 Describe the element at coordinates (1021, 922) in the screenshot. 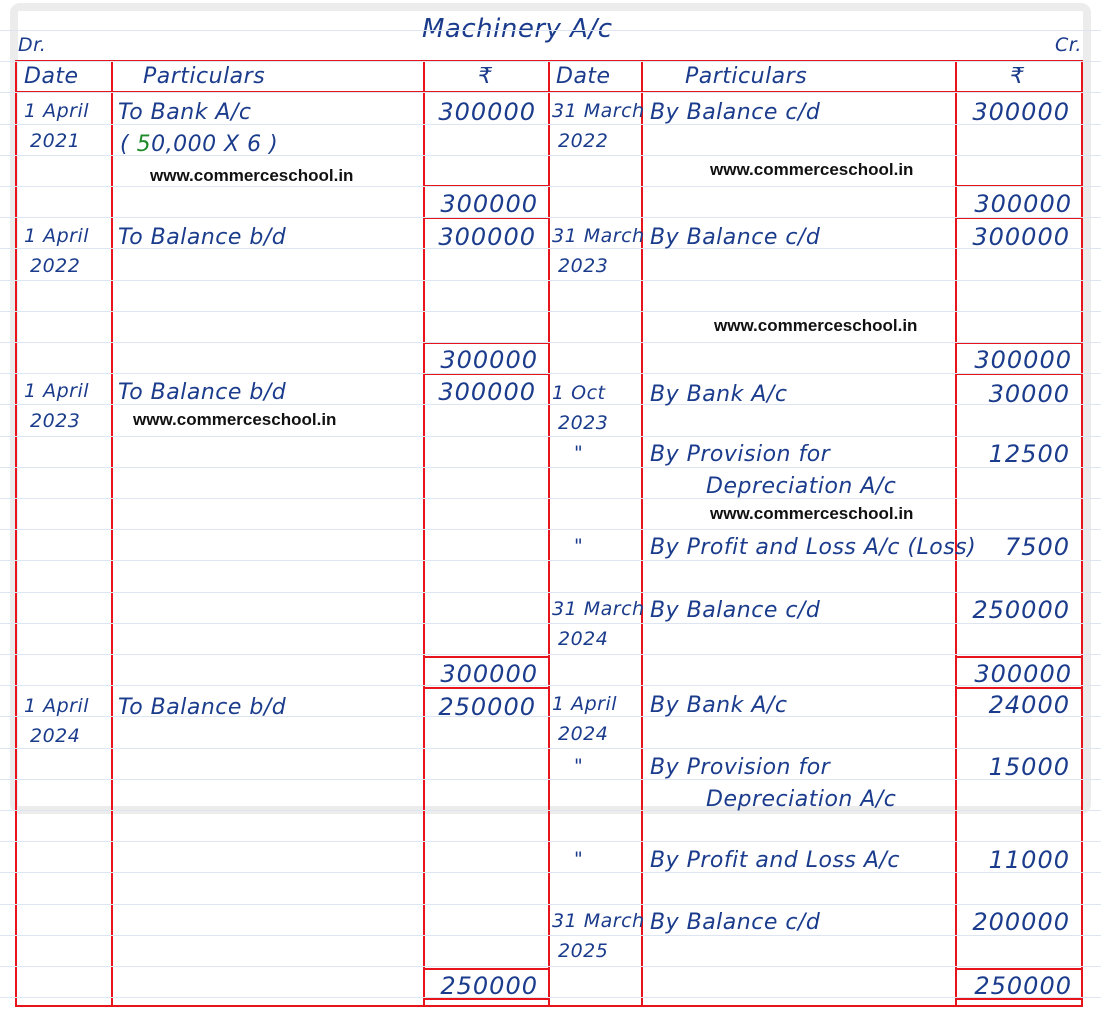

I see `entry-amount: 200000` at that location.